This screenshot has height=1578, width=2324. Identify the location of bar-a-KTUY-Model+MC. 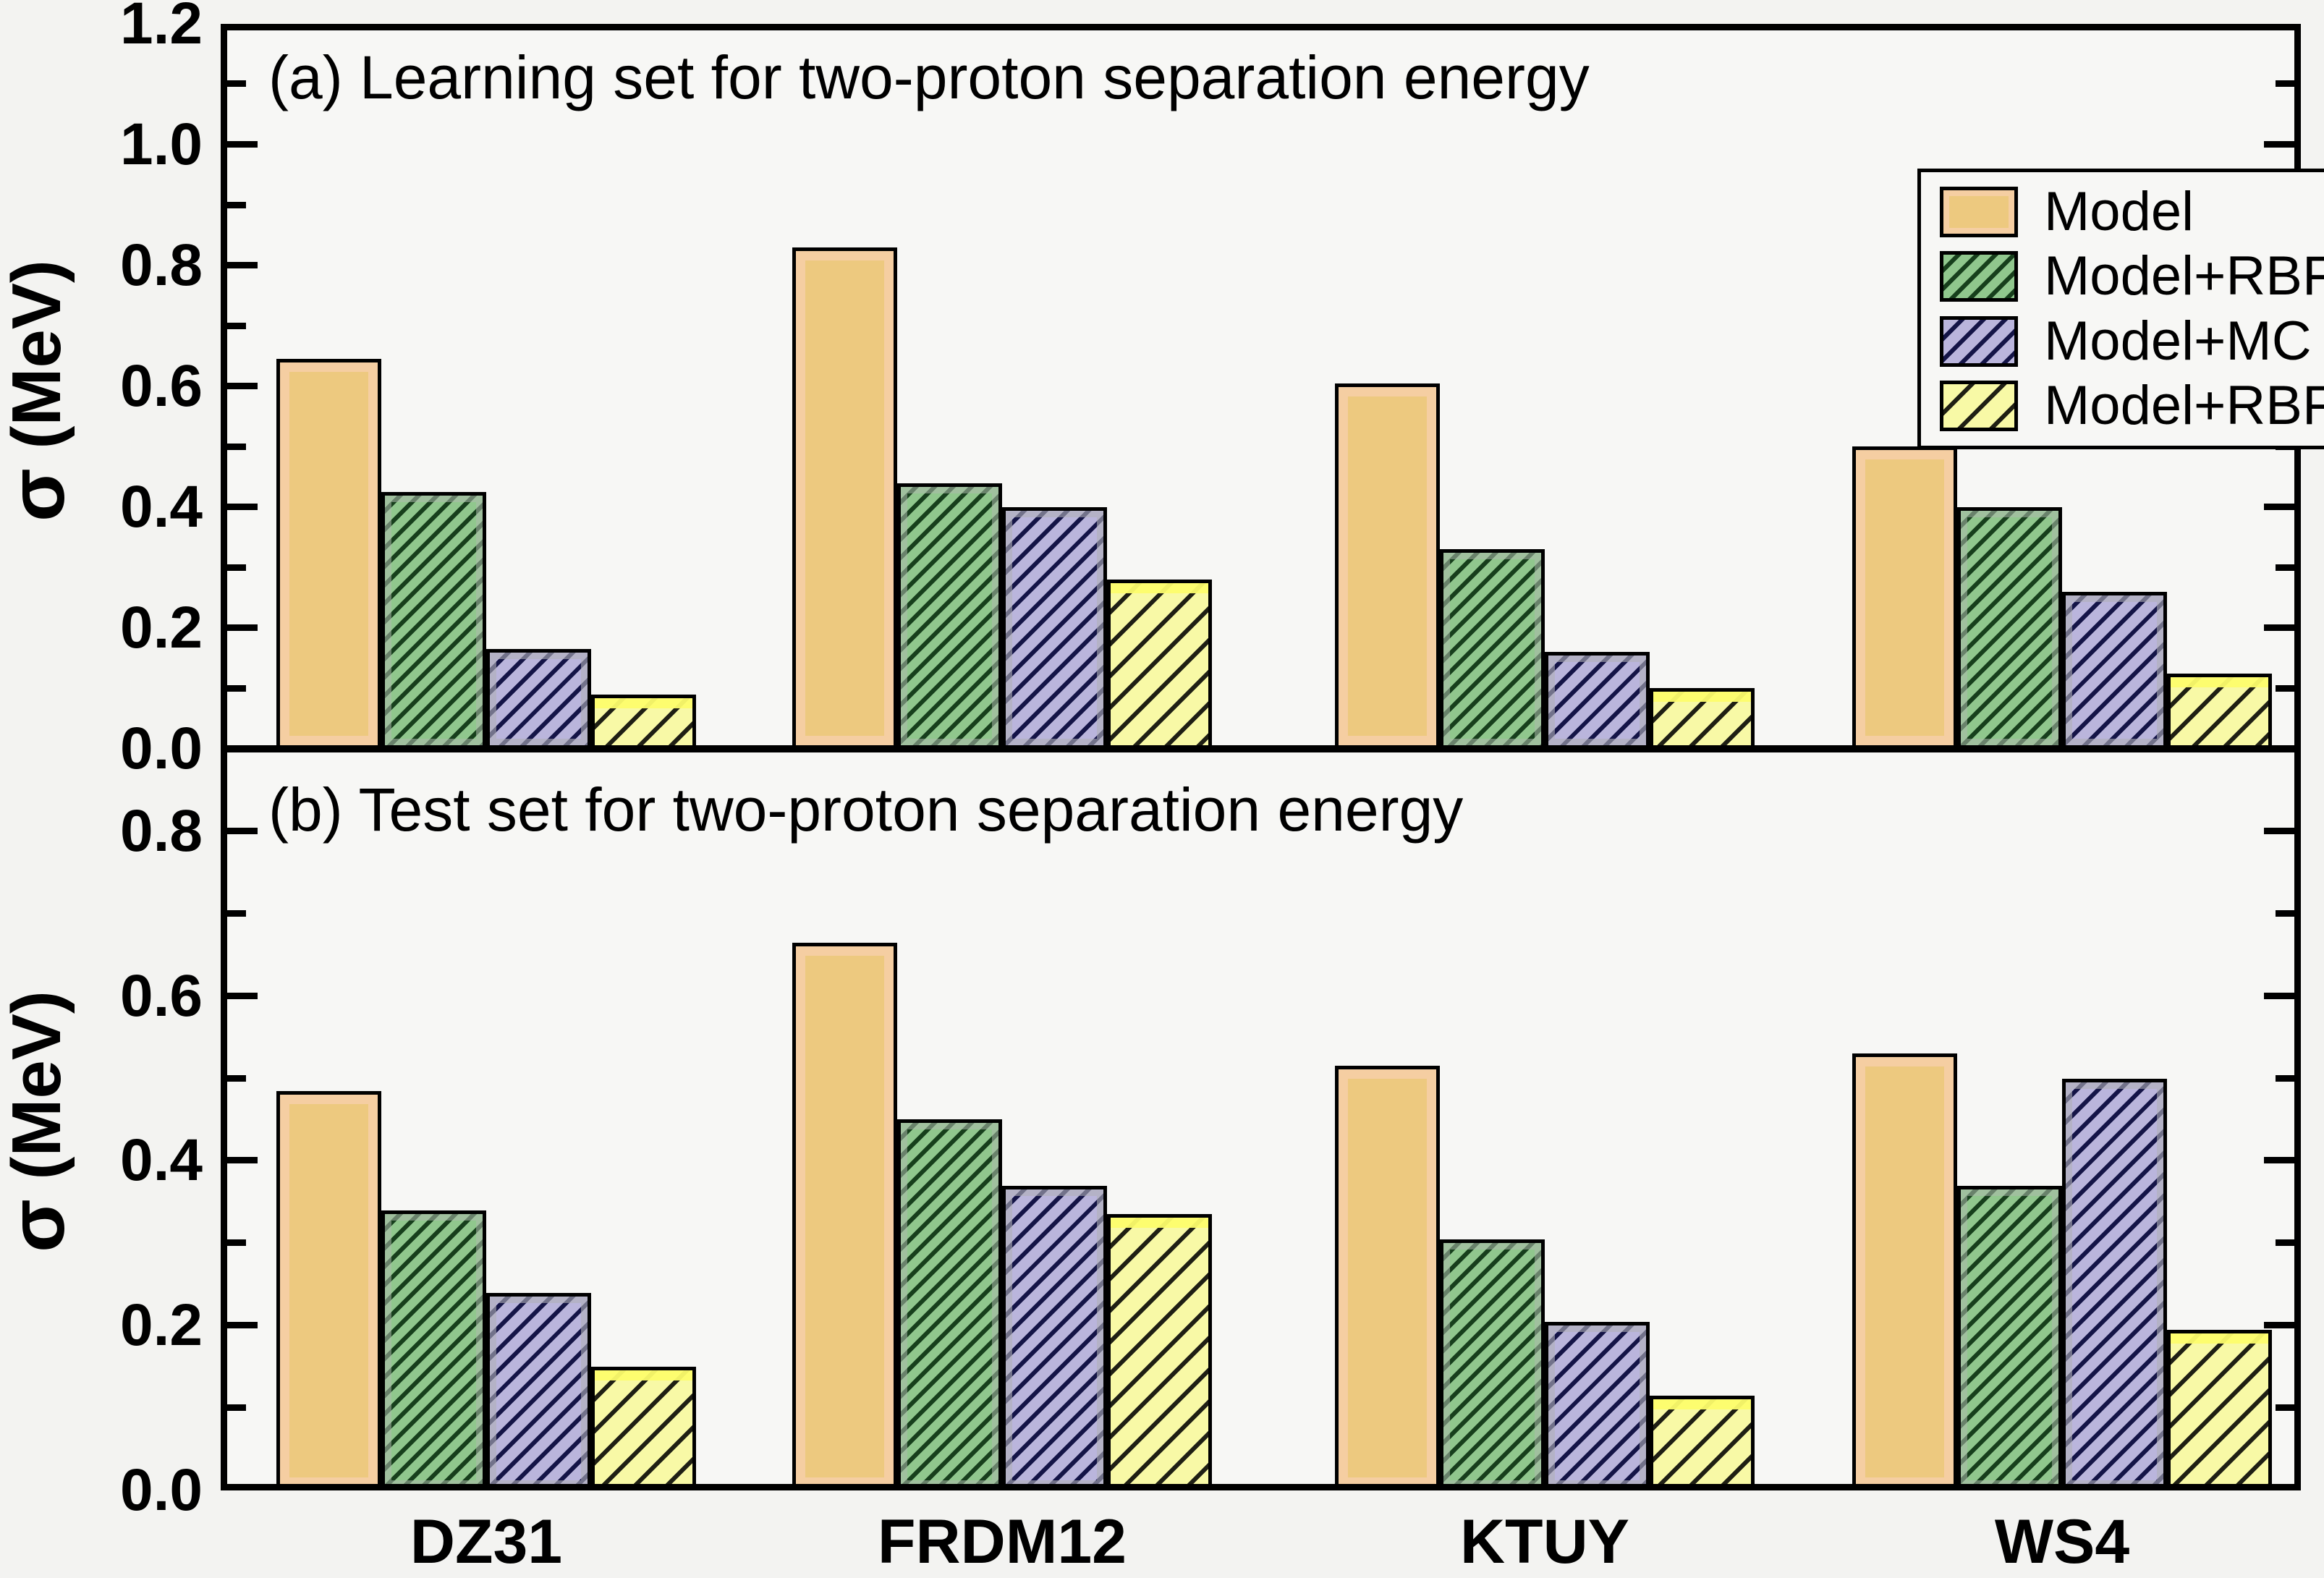
(1597, 700).